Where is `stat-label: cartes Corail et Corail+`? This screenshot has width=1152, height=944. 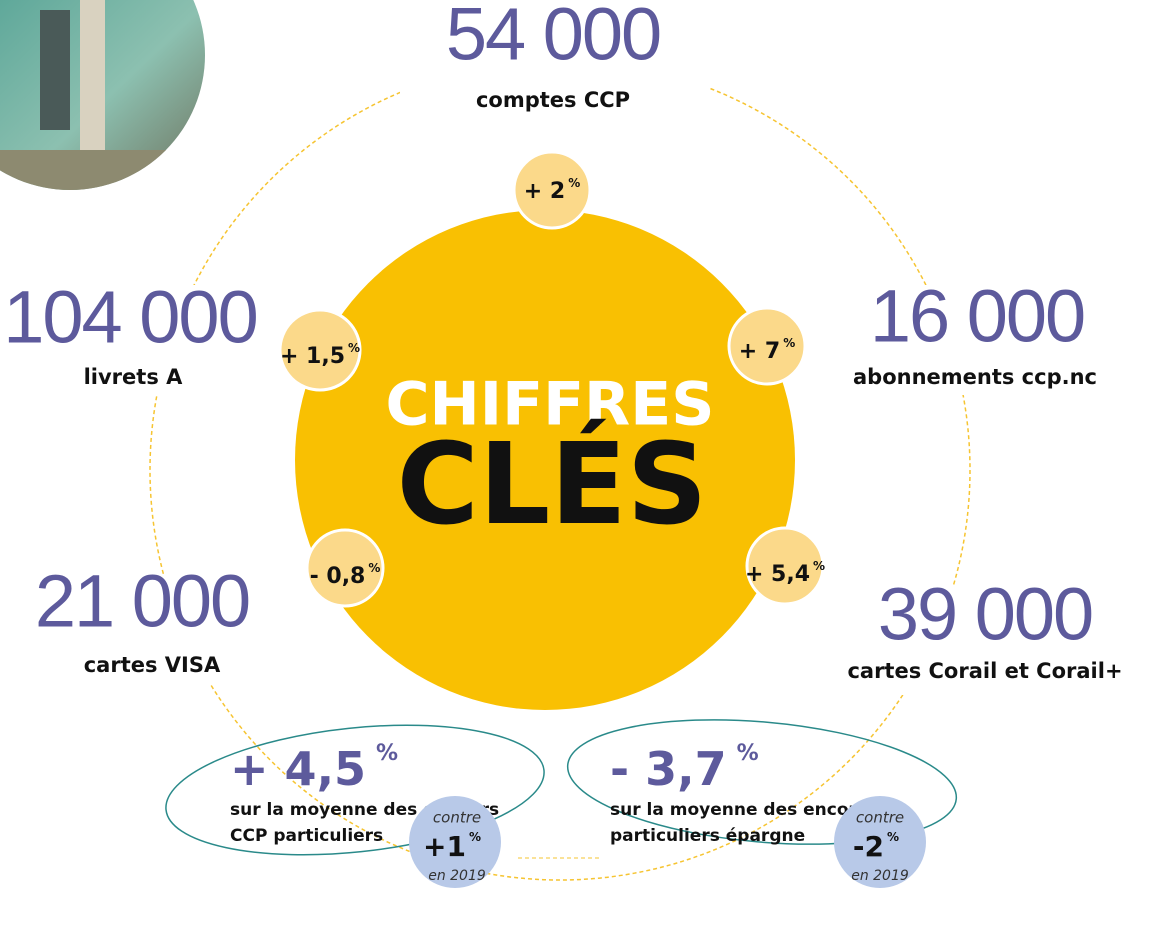
stat-label: cartes Corail et Corail+ is located at coordinates (984, 671).